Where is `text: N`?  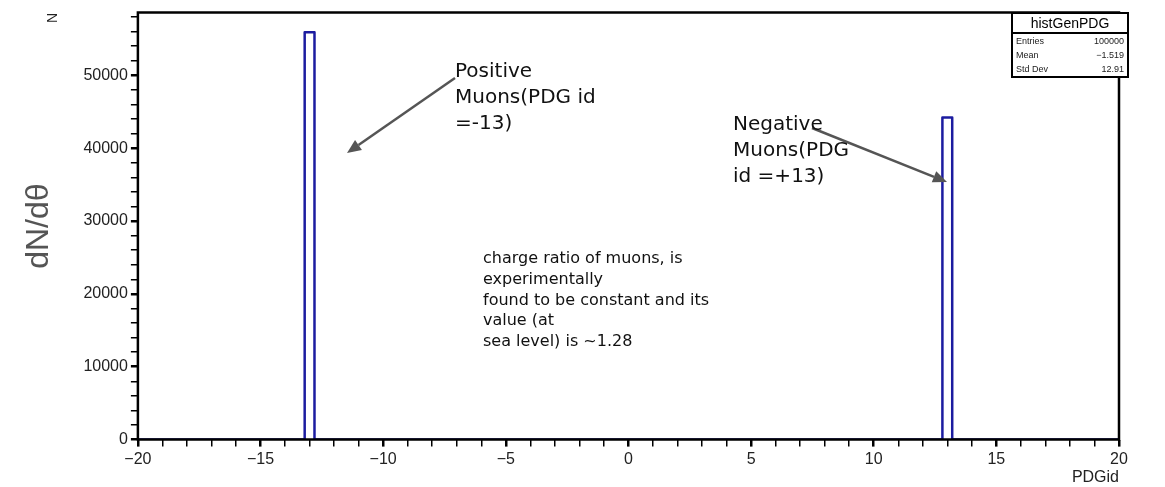 text: N is located at coordinates (52, 18).